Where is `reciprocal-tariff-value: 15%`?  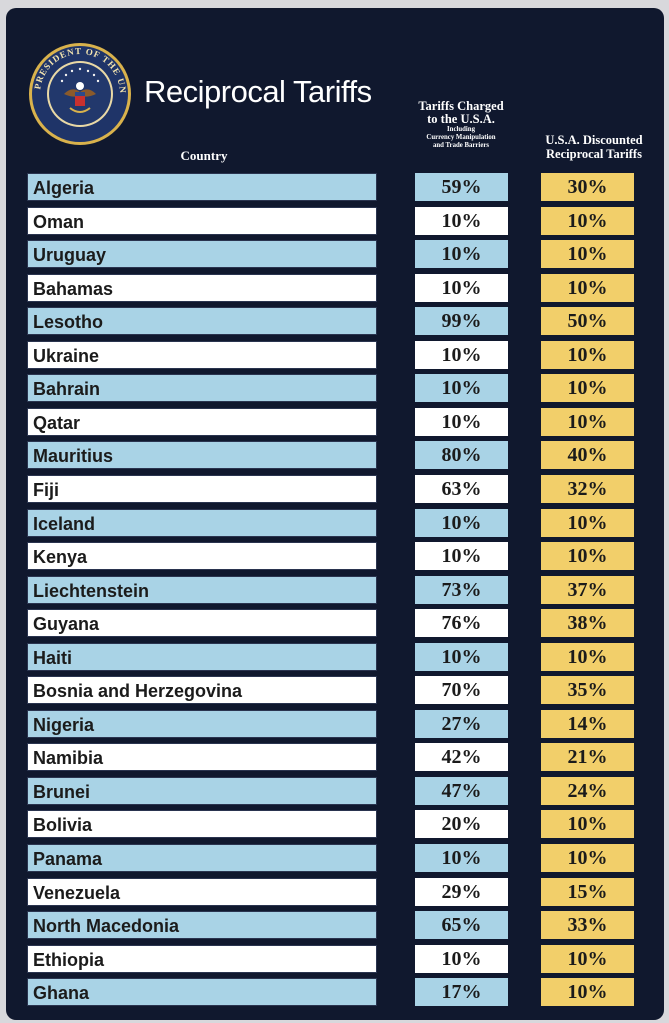 reciprocal-tariff-value: 15% is located at coordinates (587, 891).